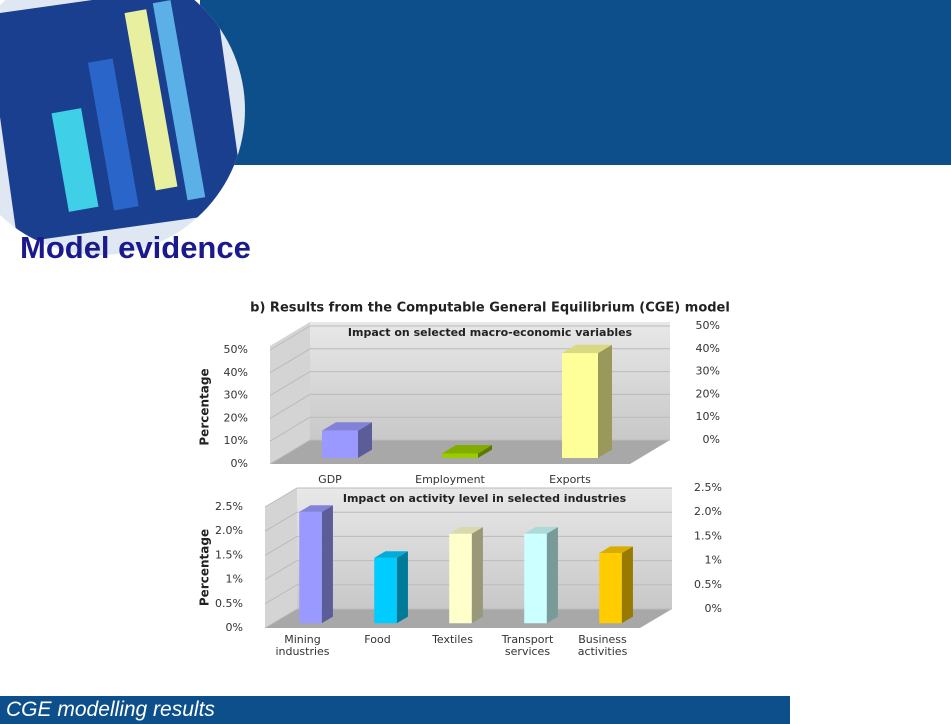 The image size is (951, 724). Describe the element at coordinates (527, 645) in the screenshot. I see `x-tick-label: Transport services` at that location.